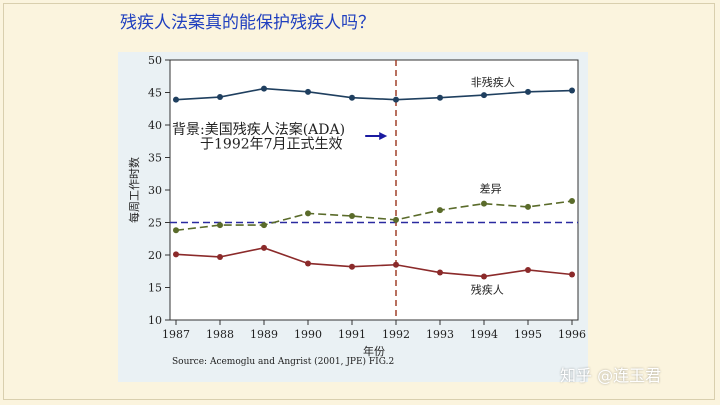 Image resolution: width=720 pixels, height=405 pixels. Describe the element at coordinates (484, 334) in the screenshot. I see `x-tick-label: 1994` at that location.